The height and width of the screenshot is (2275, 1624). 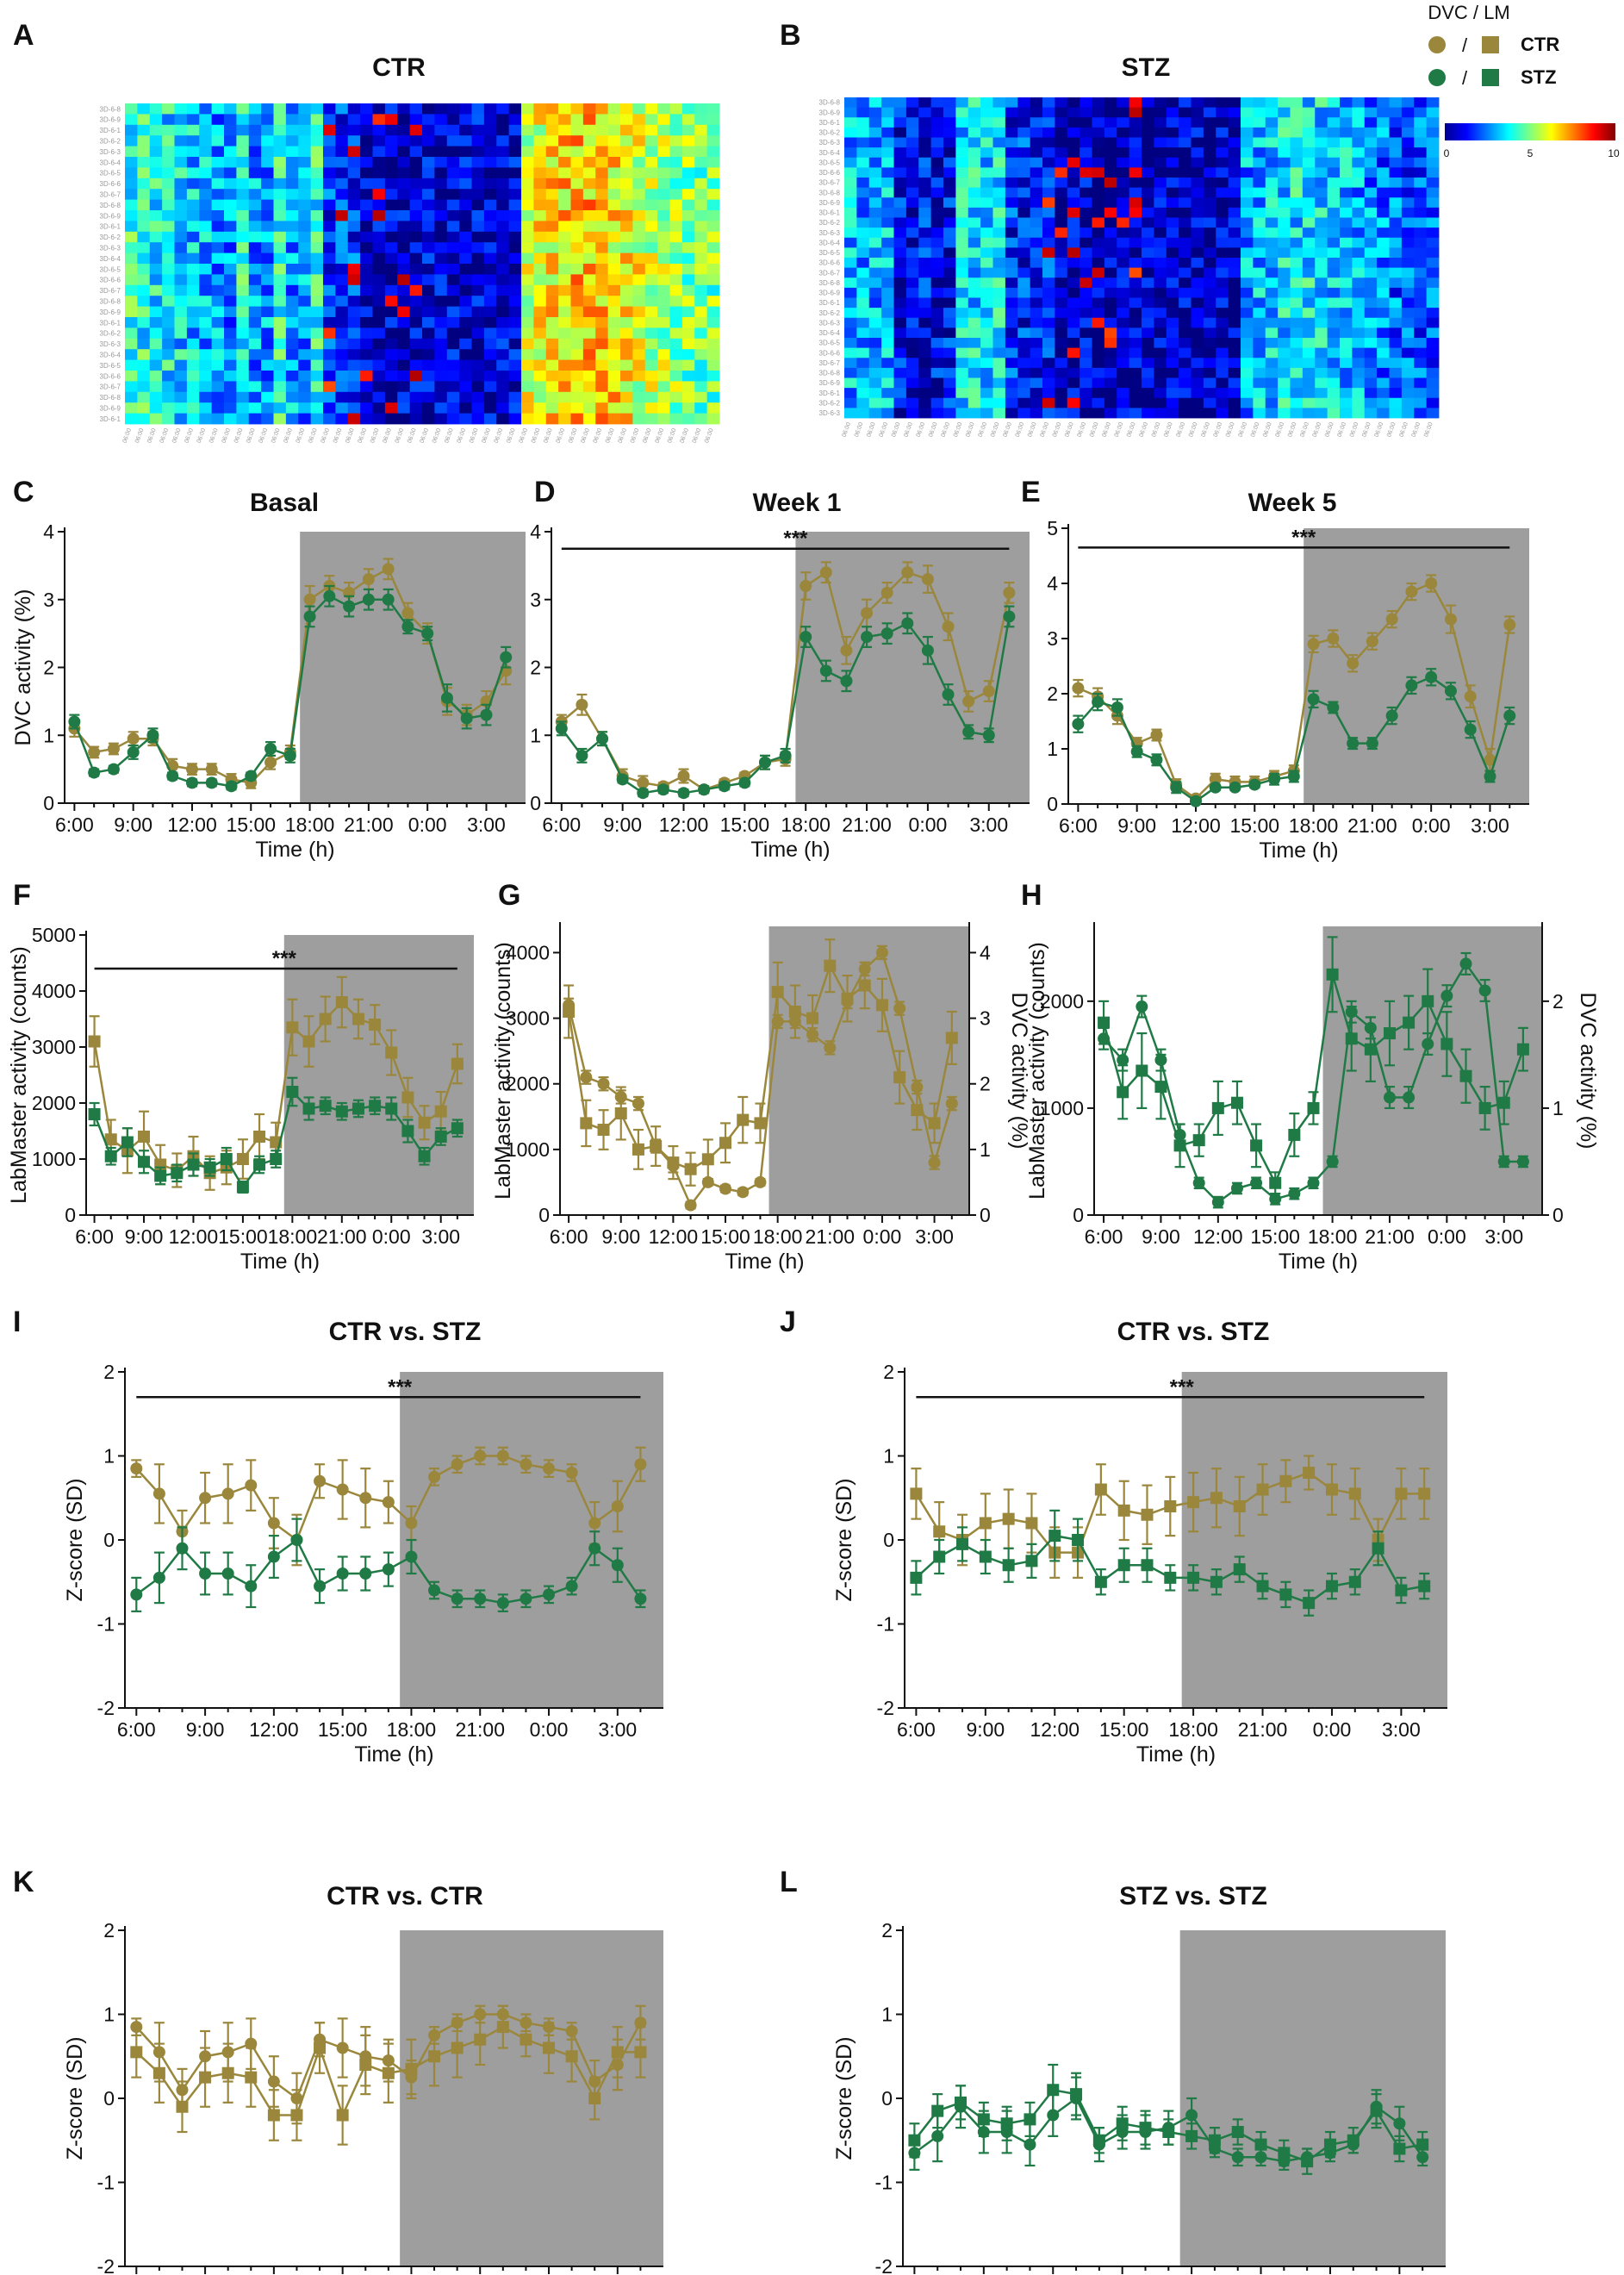 I want to click on y-tick-label: 1000, so click(x=54, y=1159).